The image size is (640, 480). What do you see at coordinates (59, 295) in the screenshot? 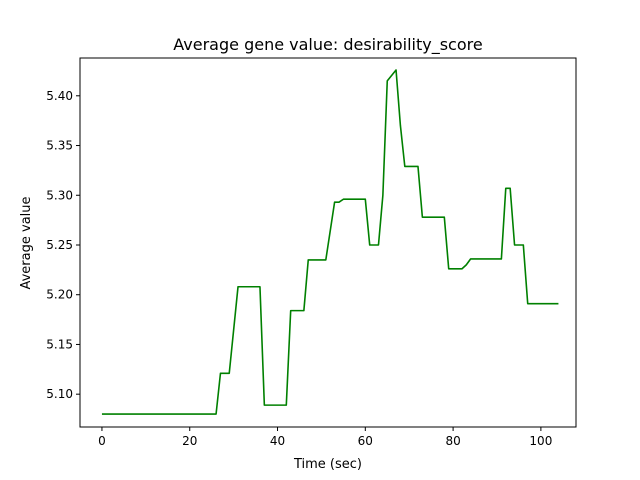
I see `y-tick-label: 5.20` at bounding box center [59, 295].